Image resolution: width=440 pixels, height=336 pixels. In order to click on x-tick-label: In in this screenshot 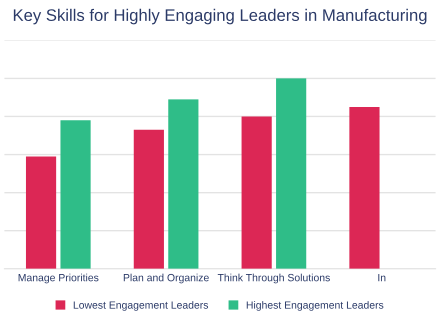, I will do `click(382, 278)`.